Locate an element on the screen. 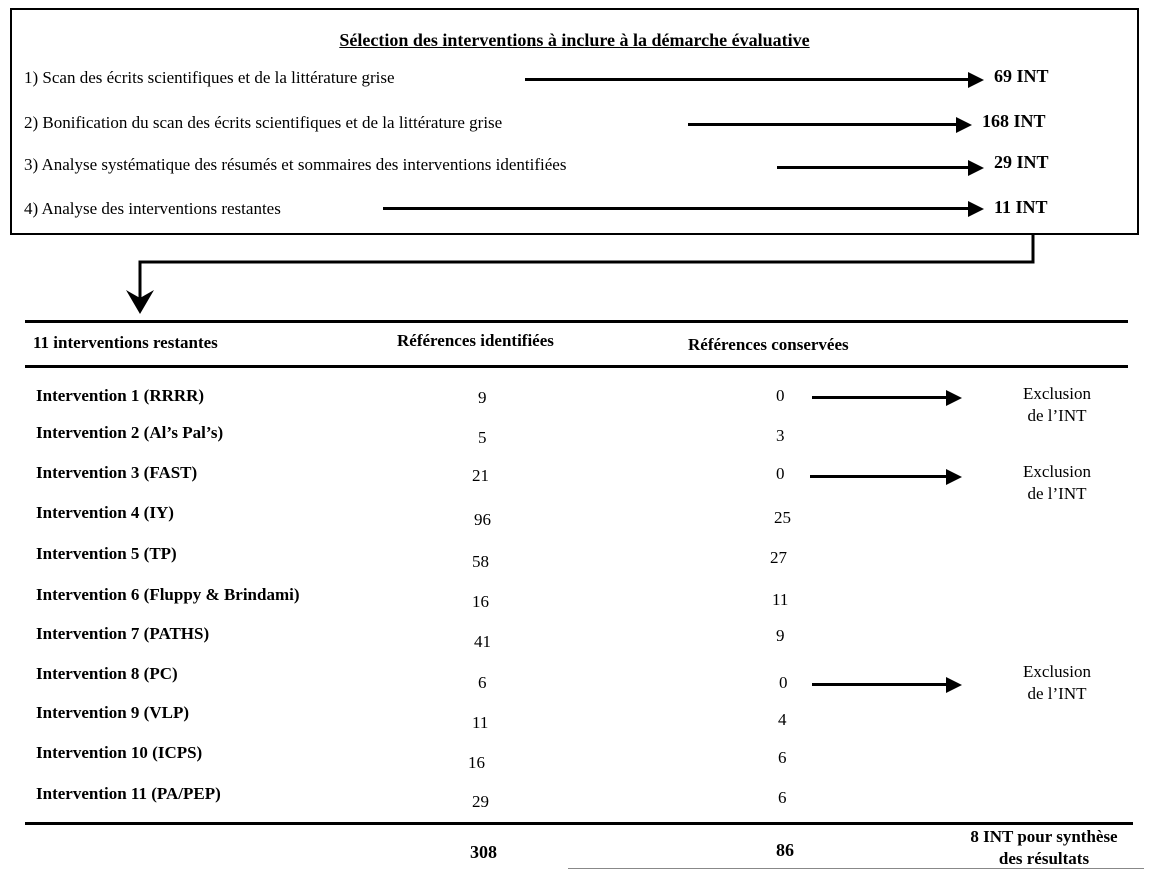 The width and height of the screenshot is (1150, 876). step-1-arrowhead is located at coordinates (976, 80).